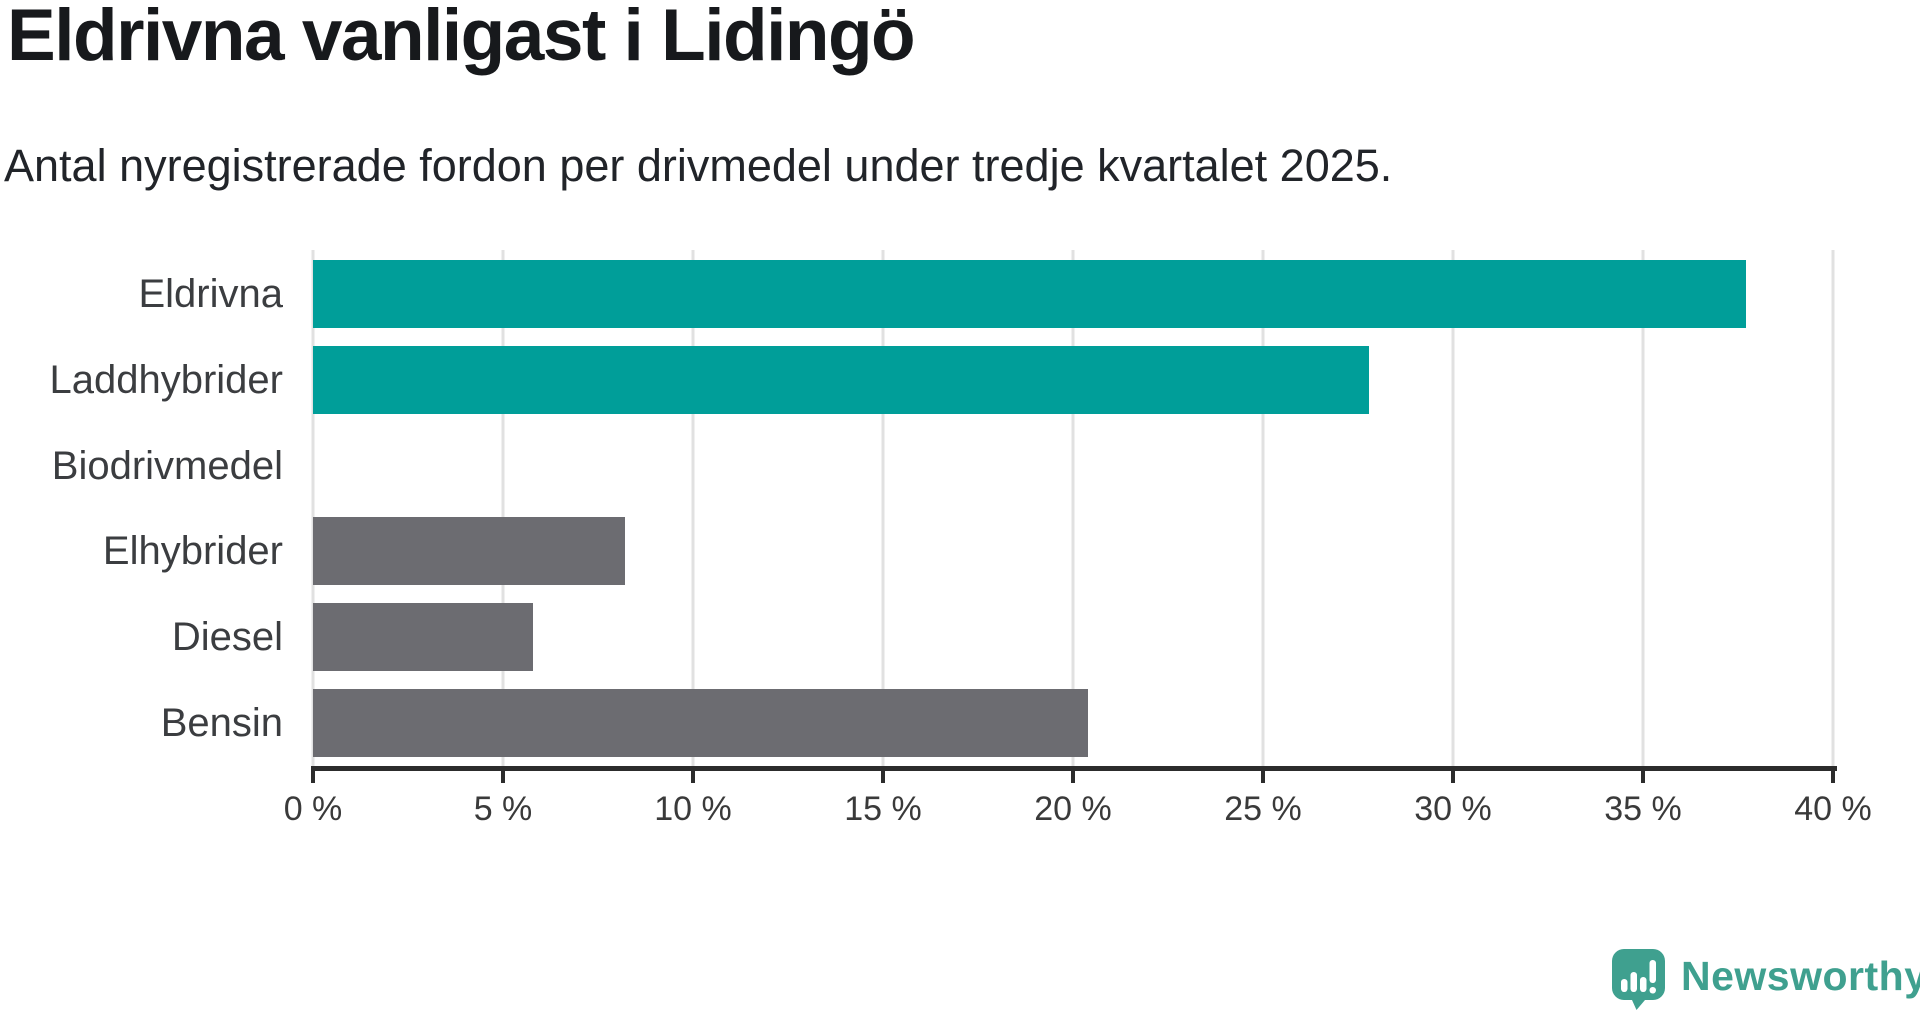 The width and height of the screenshot is (1920, 1010). Describe the element at coordinates (461, 38) in the screenshot. I see `chart-title: Eldrivna vanligast i Lidingö` at that location.